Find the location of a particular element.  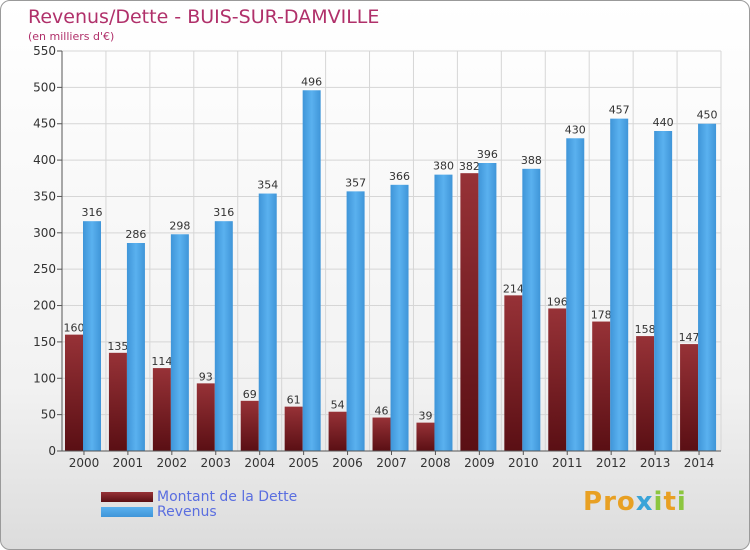

revenue-data-label: 298 is located at coordinates (179, 225).